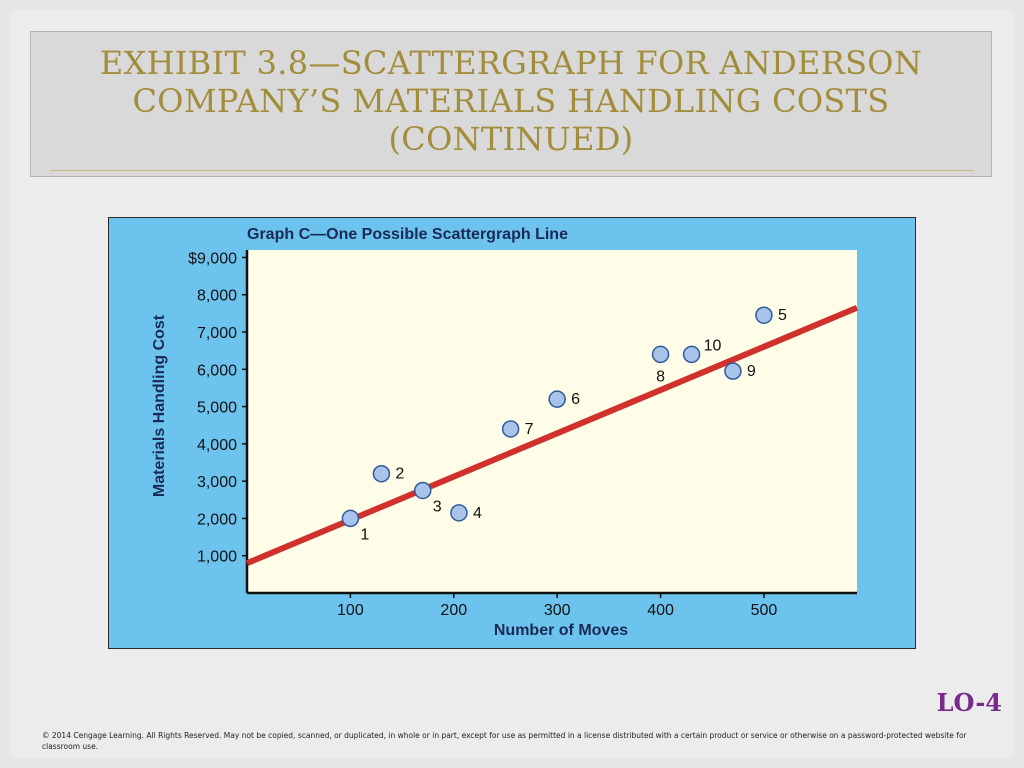  What do you see at coordinates (217, 557) in the screenshot?
I see `y-tick-label: 1,000` at bounding box center [217, 557].